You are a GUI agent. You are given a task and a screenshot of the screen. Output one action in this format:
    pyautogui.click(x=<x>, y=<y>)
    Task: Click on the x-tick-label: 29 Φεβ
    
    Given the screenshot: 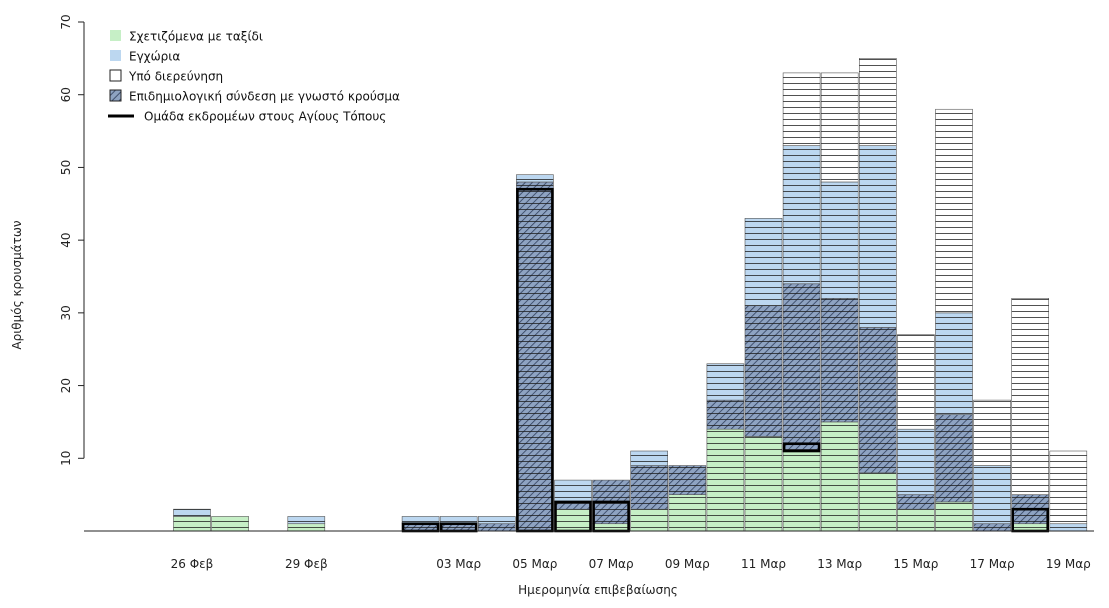 What is the action you would take?
    pyautogui.click(x=306, y=564)
    